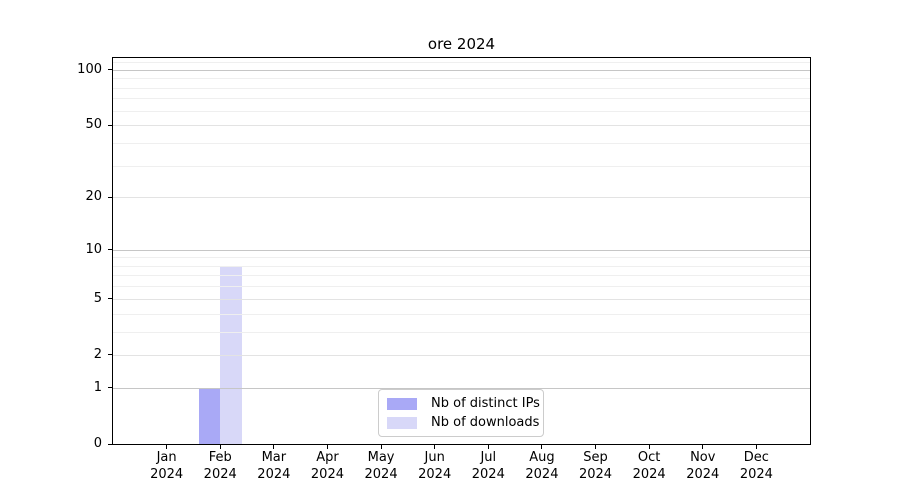 Image resolution: width=900 pixels, height=500 pixels. What do you see at coordinates (220, 466) in the screenshot?
I see `x-tick-label: Feb 2024` at bounding box center [220, 466].